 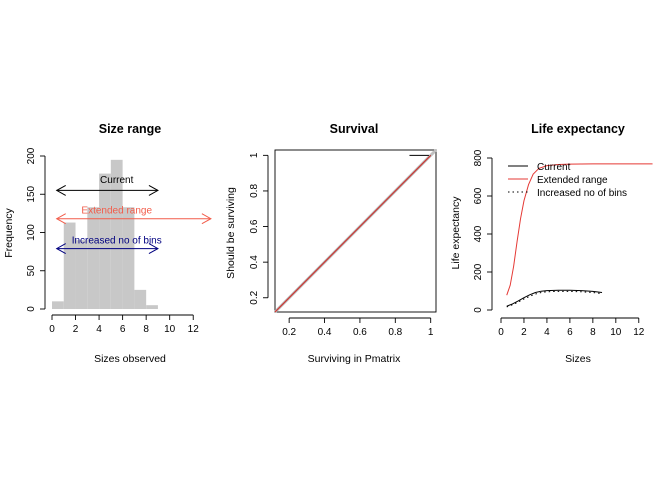 I want to click on x-axis: 0.2 0.4 0.6 0.8 1, so click(x=358, y=327).